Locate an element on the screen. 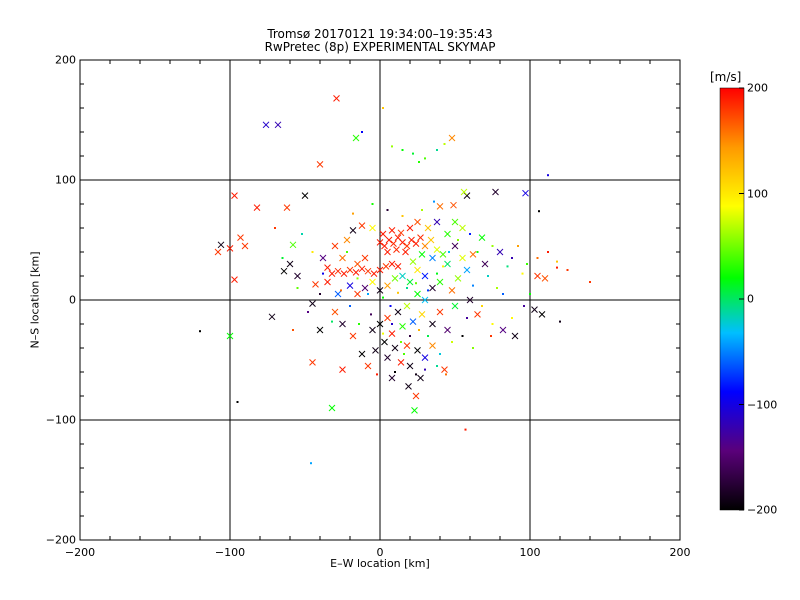 This screenshot has width=800, height=600. chart-subtitle: RwPretec (8p) EXPERIMENTAL SKYMAP is located at coordinates (380, 47).